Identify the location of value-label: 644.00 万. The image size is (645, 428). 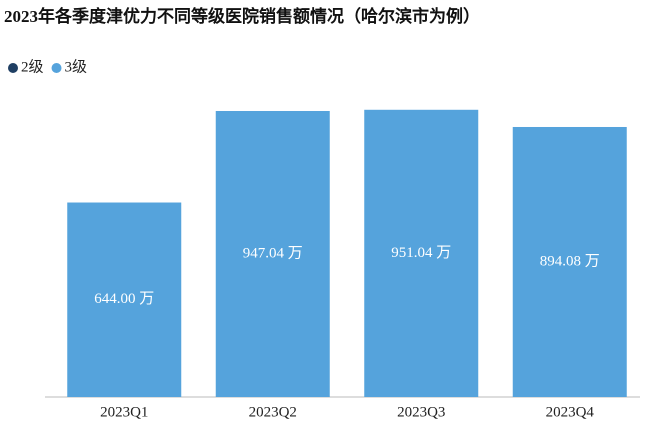
(124, 299).